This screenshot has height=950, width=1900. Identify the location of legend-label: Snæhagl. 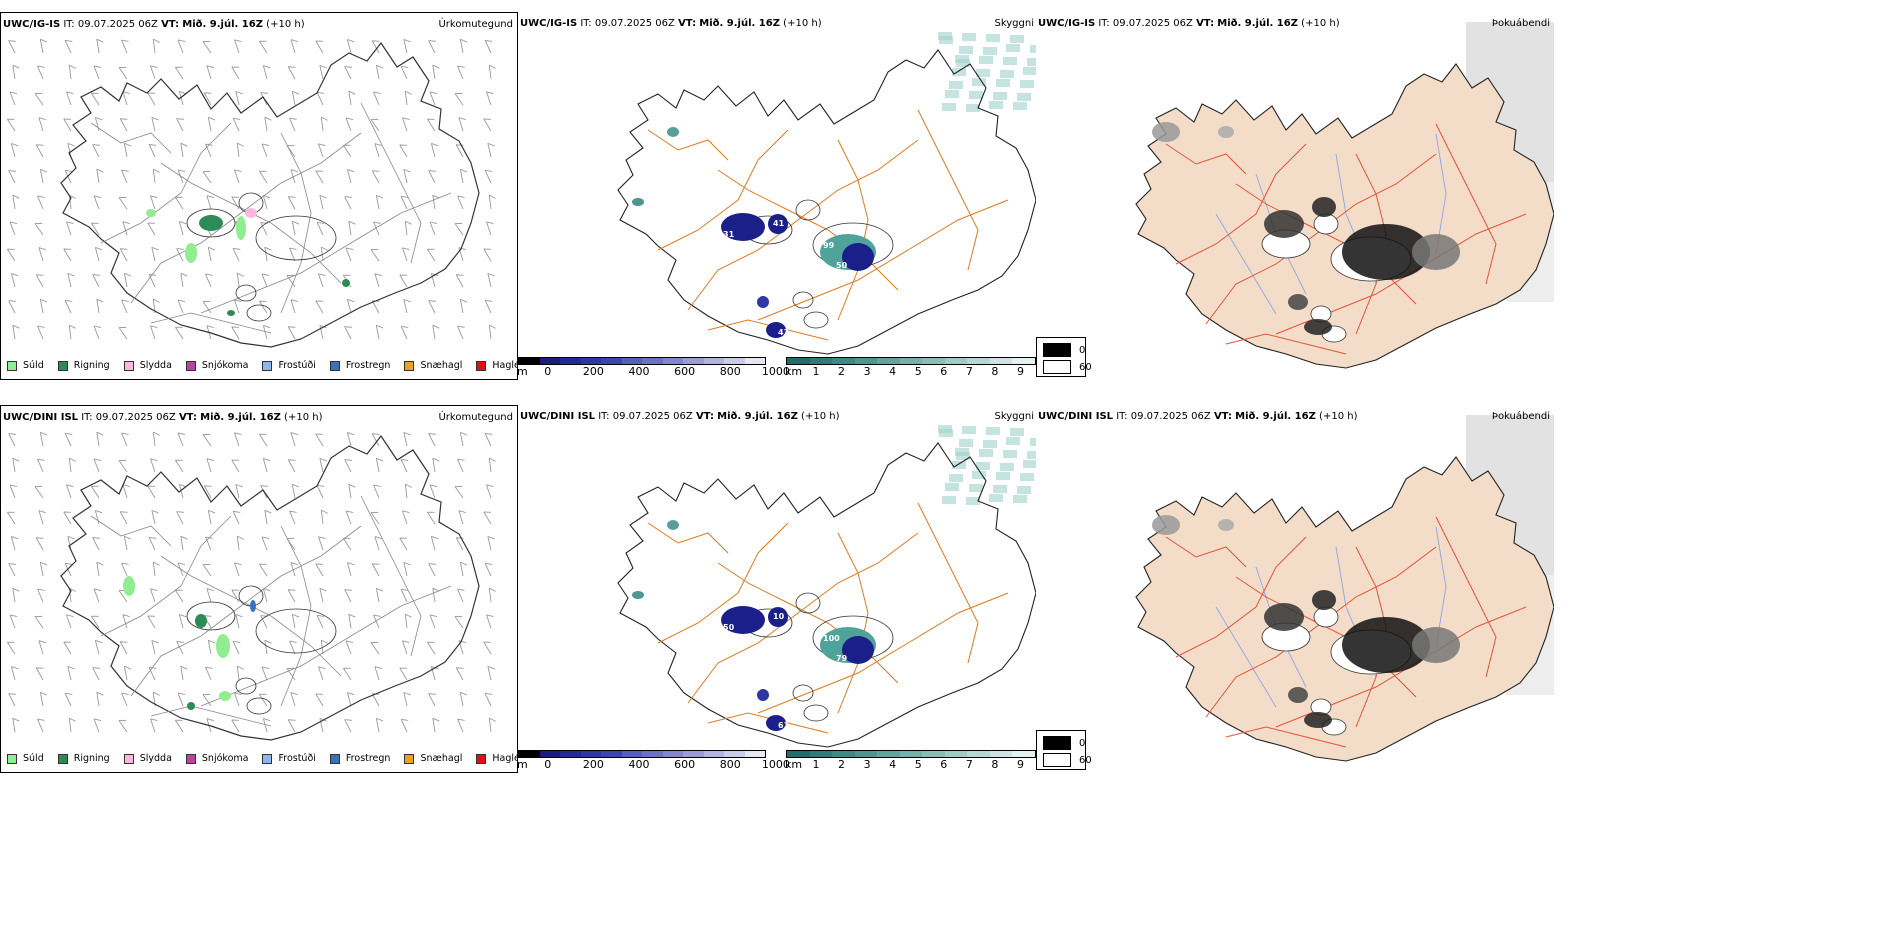
(441, 758).